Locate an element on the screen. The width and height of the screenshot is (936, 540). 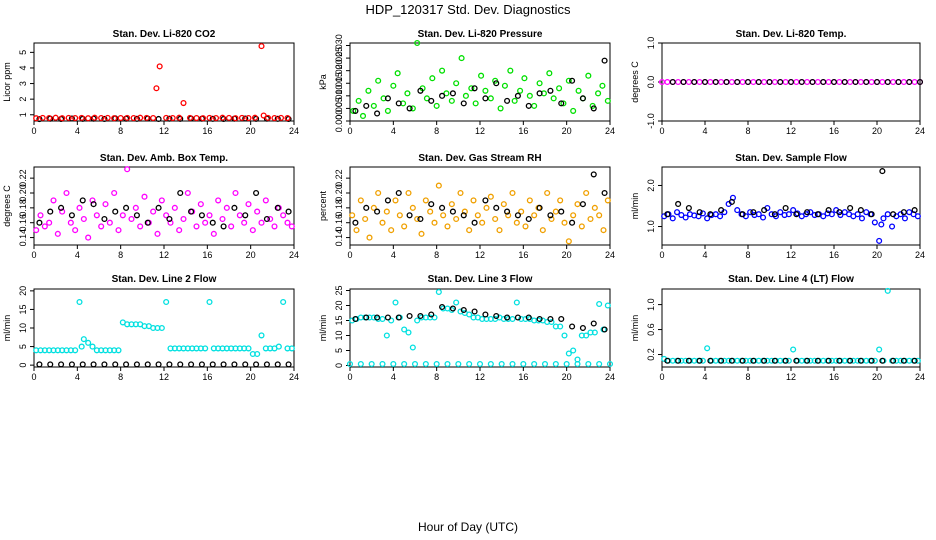
x-tick-label: 12 is located at coordinates (164, 131).